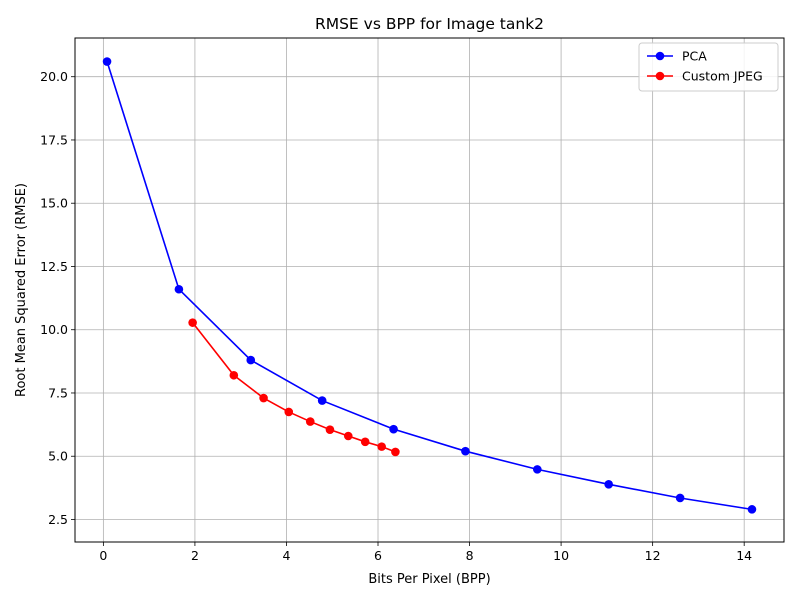  What do you see at coordinates (694, 56) in the screenshot?
I see `legend-label-pca: PCA` at bounding box center [694, 56].